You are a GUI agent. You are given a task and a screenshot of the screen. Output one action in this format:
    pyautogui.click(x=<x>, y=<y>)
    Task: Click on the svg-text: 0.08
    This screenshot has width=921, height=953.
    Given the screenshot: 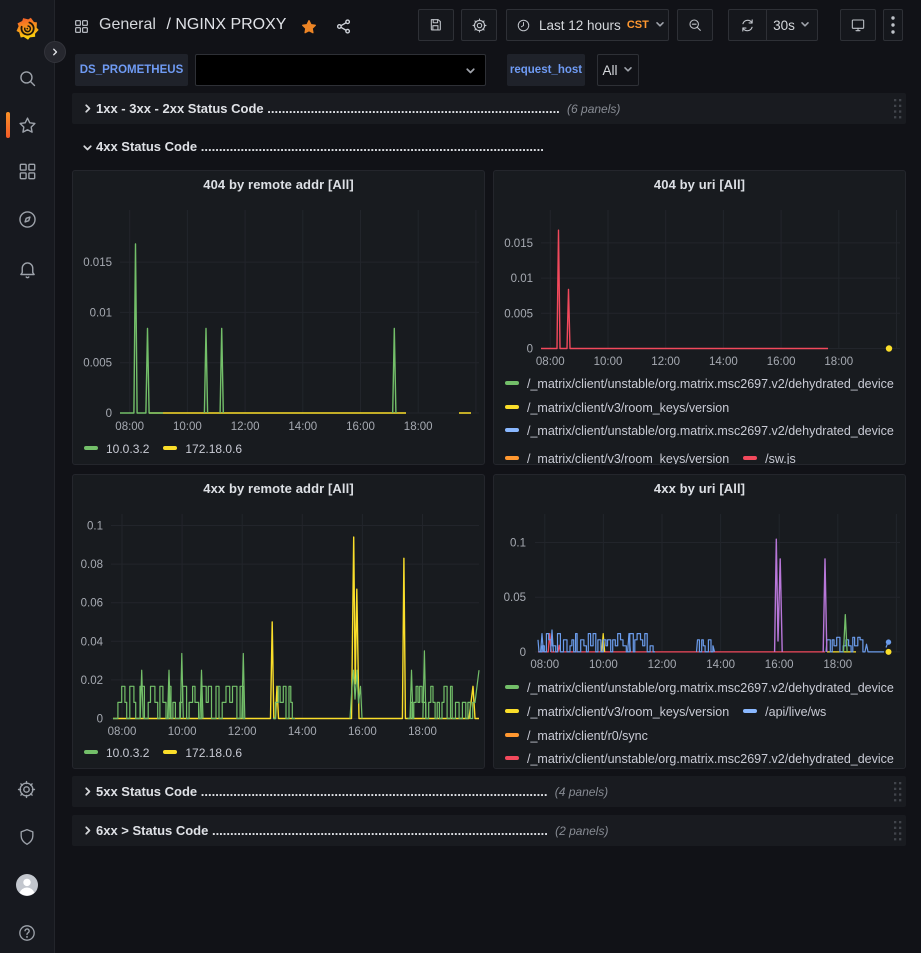 What is the action you would take?
    pyautogui.click(x=92, y=565)
    